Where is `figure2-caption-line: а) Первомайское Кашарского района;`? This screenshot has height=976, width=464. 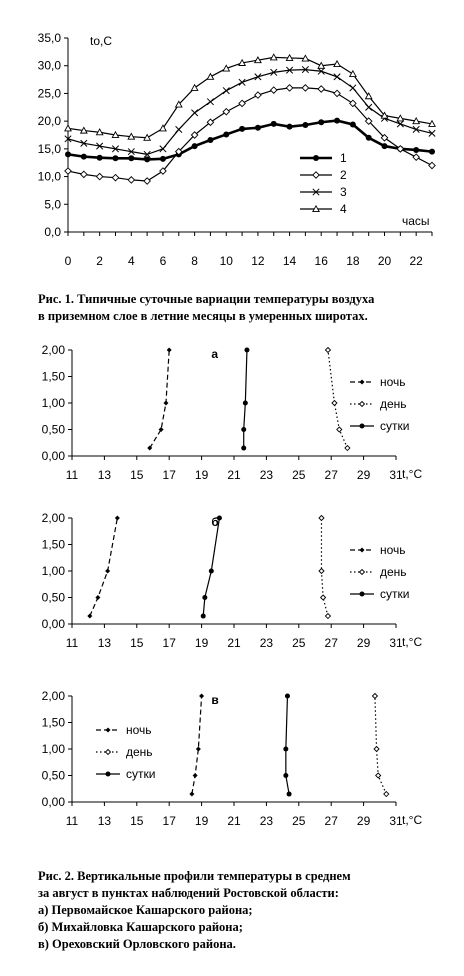
figure2-caption-line: а) Первомайское Кашарского района; is located at coordinates (145, 910).